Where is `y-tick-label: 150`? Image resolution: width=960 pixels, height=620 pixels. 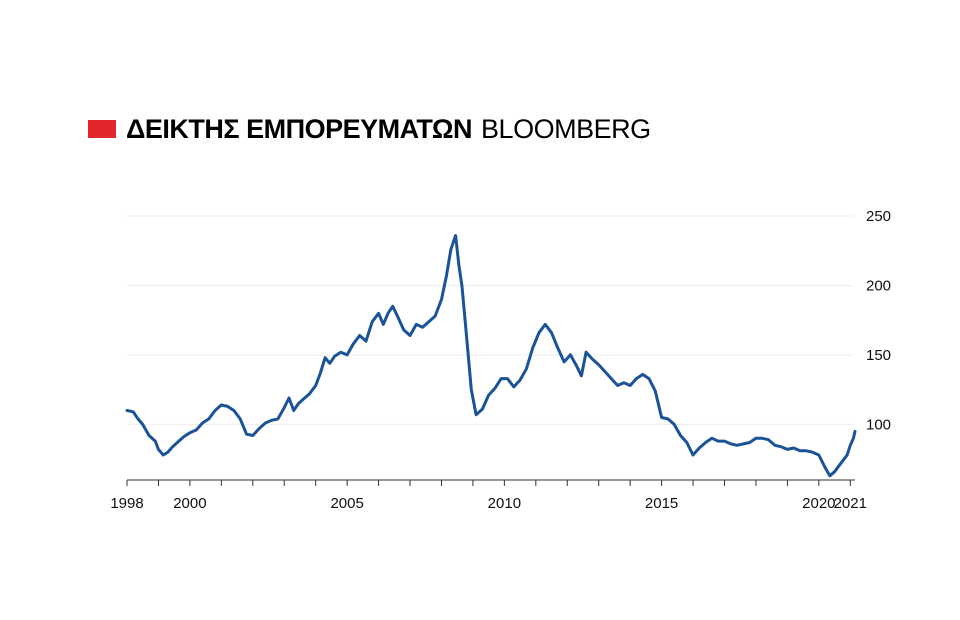 y-tick-label: 150 is located at coordinates (878, 355).